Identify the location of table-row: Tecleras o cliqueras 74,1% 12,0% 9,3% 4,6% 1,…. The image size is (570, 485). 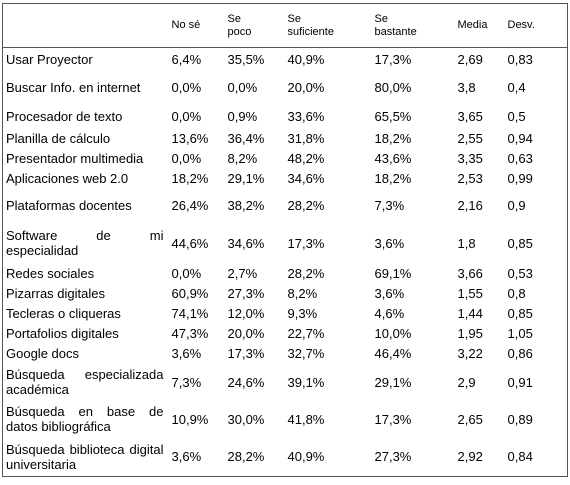
(285, 314).